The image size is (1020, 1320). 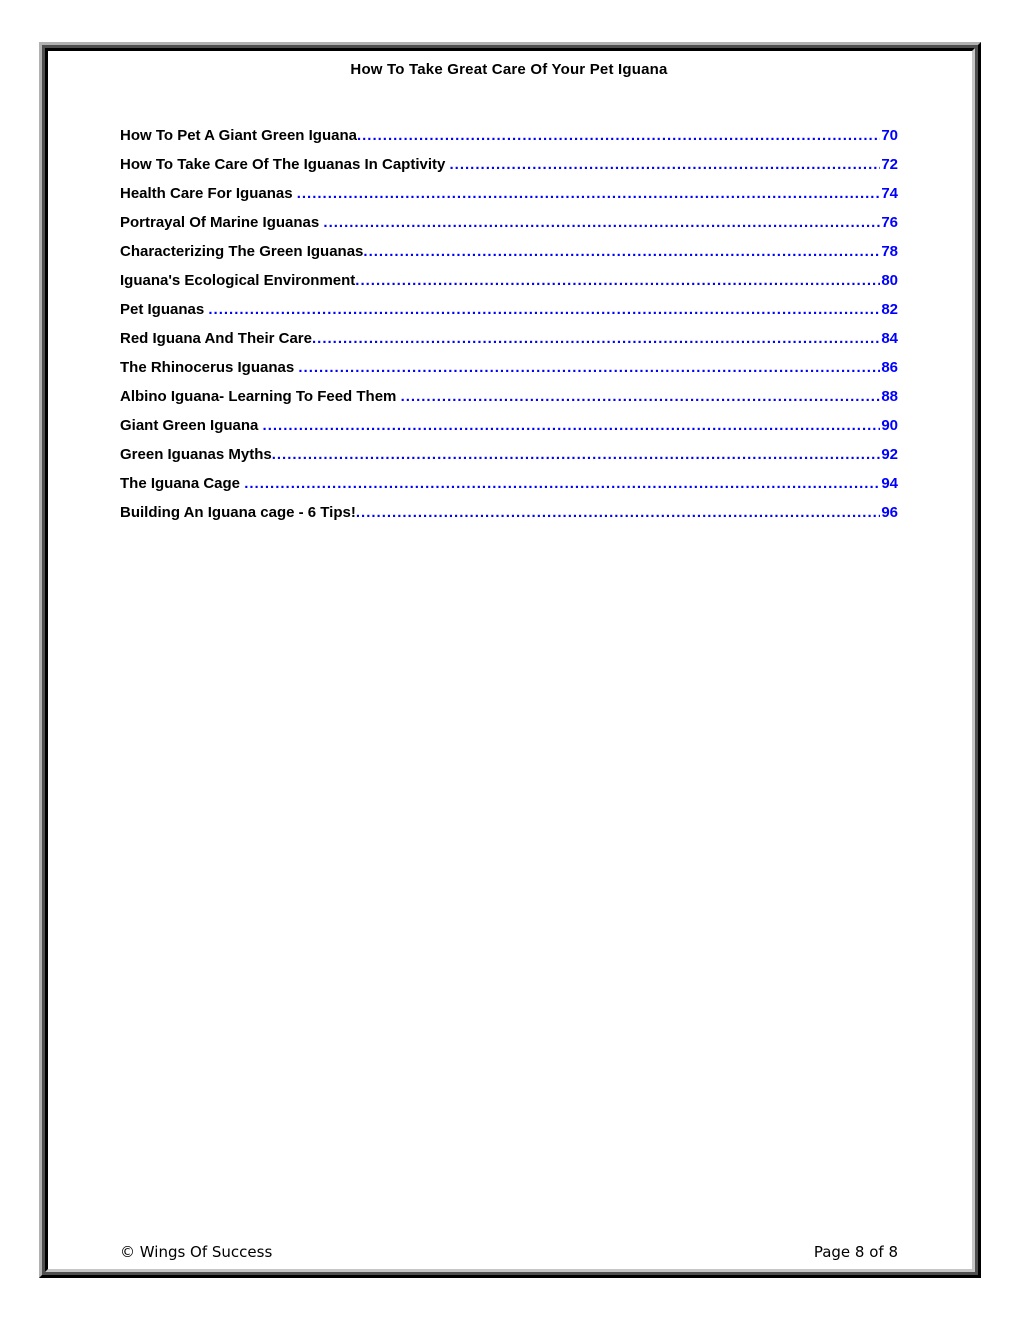 What do you see at coordinates (889, 280) in the screenshot?
I see `toc-page-number: 80` at bounding box center [889, 280].